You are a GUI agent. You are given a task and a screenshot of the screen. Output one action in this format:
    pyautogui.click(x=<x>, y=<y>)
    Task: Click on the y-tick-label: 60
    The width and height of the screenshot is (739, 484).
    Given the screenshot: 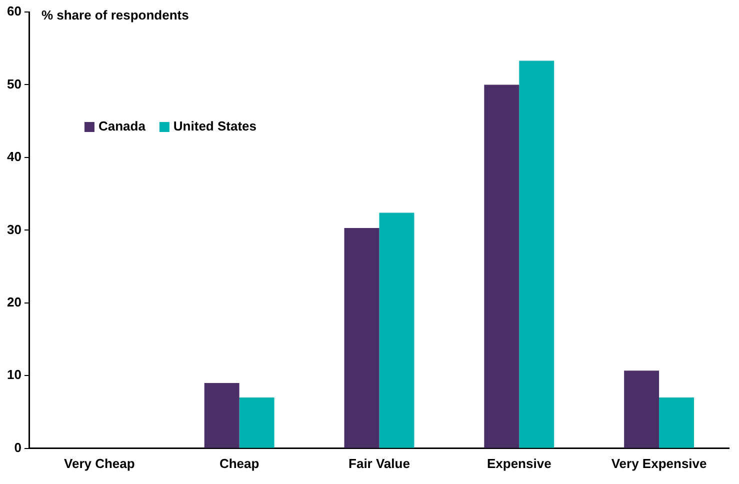 What is the action you would take?
    pyautogui.click(x=14, y=11)
    